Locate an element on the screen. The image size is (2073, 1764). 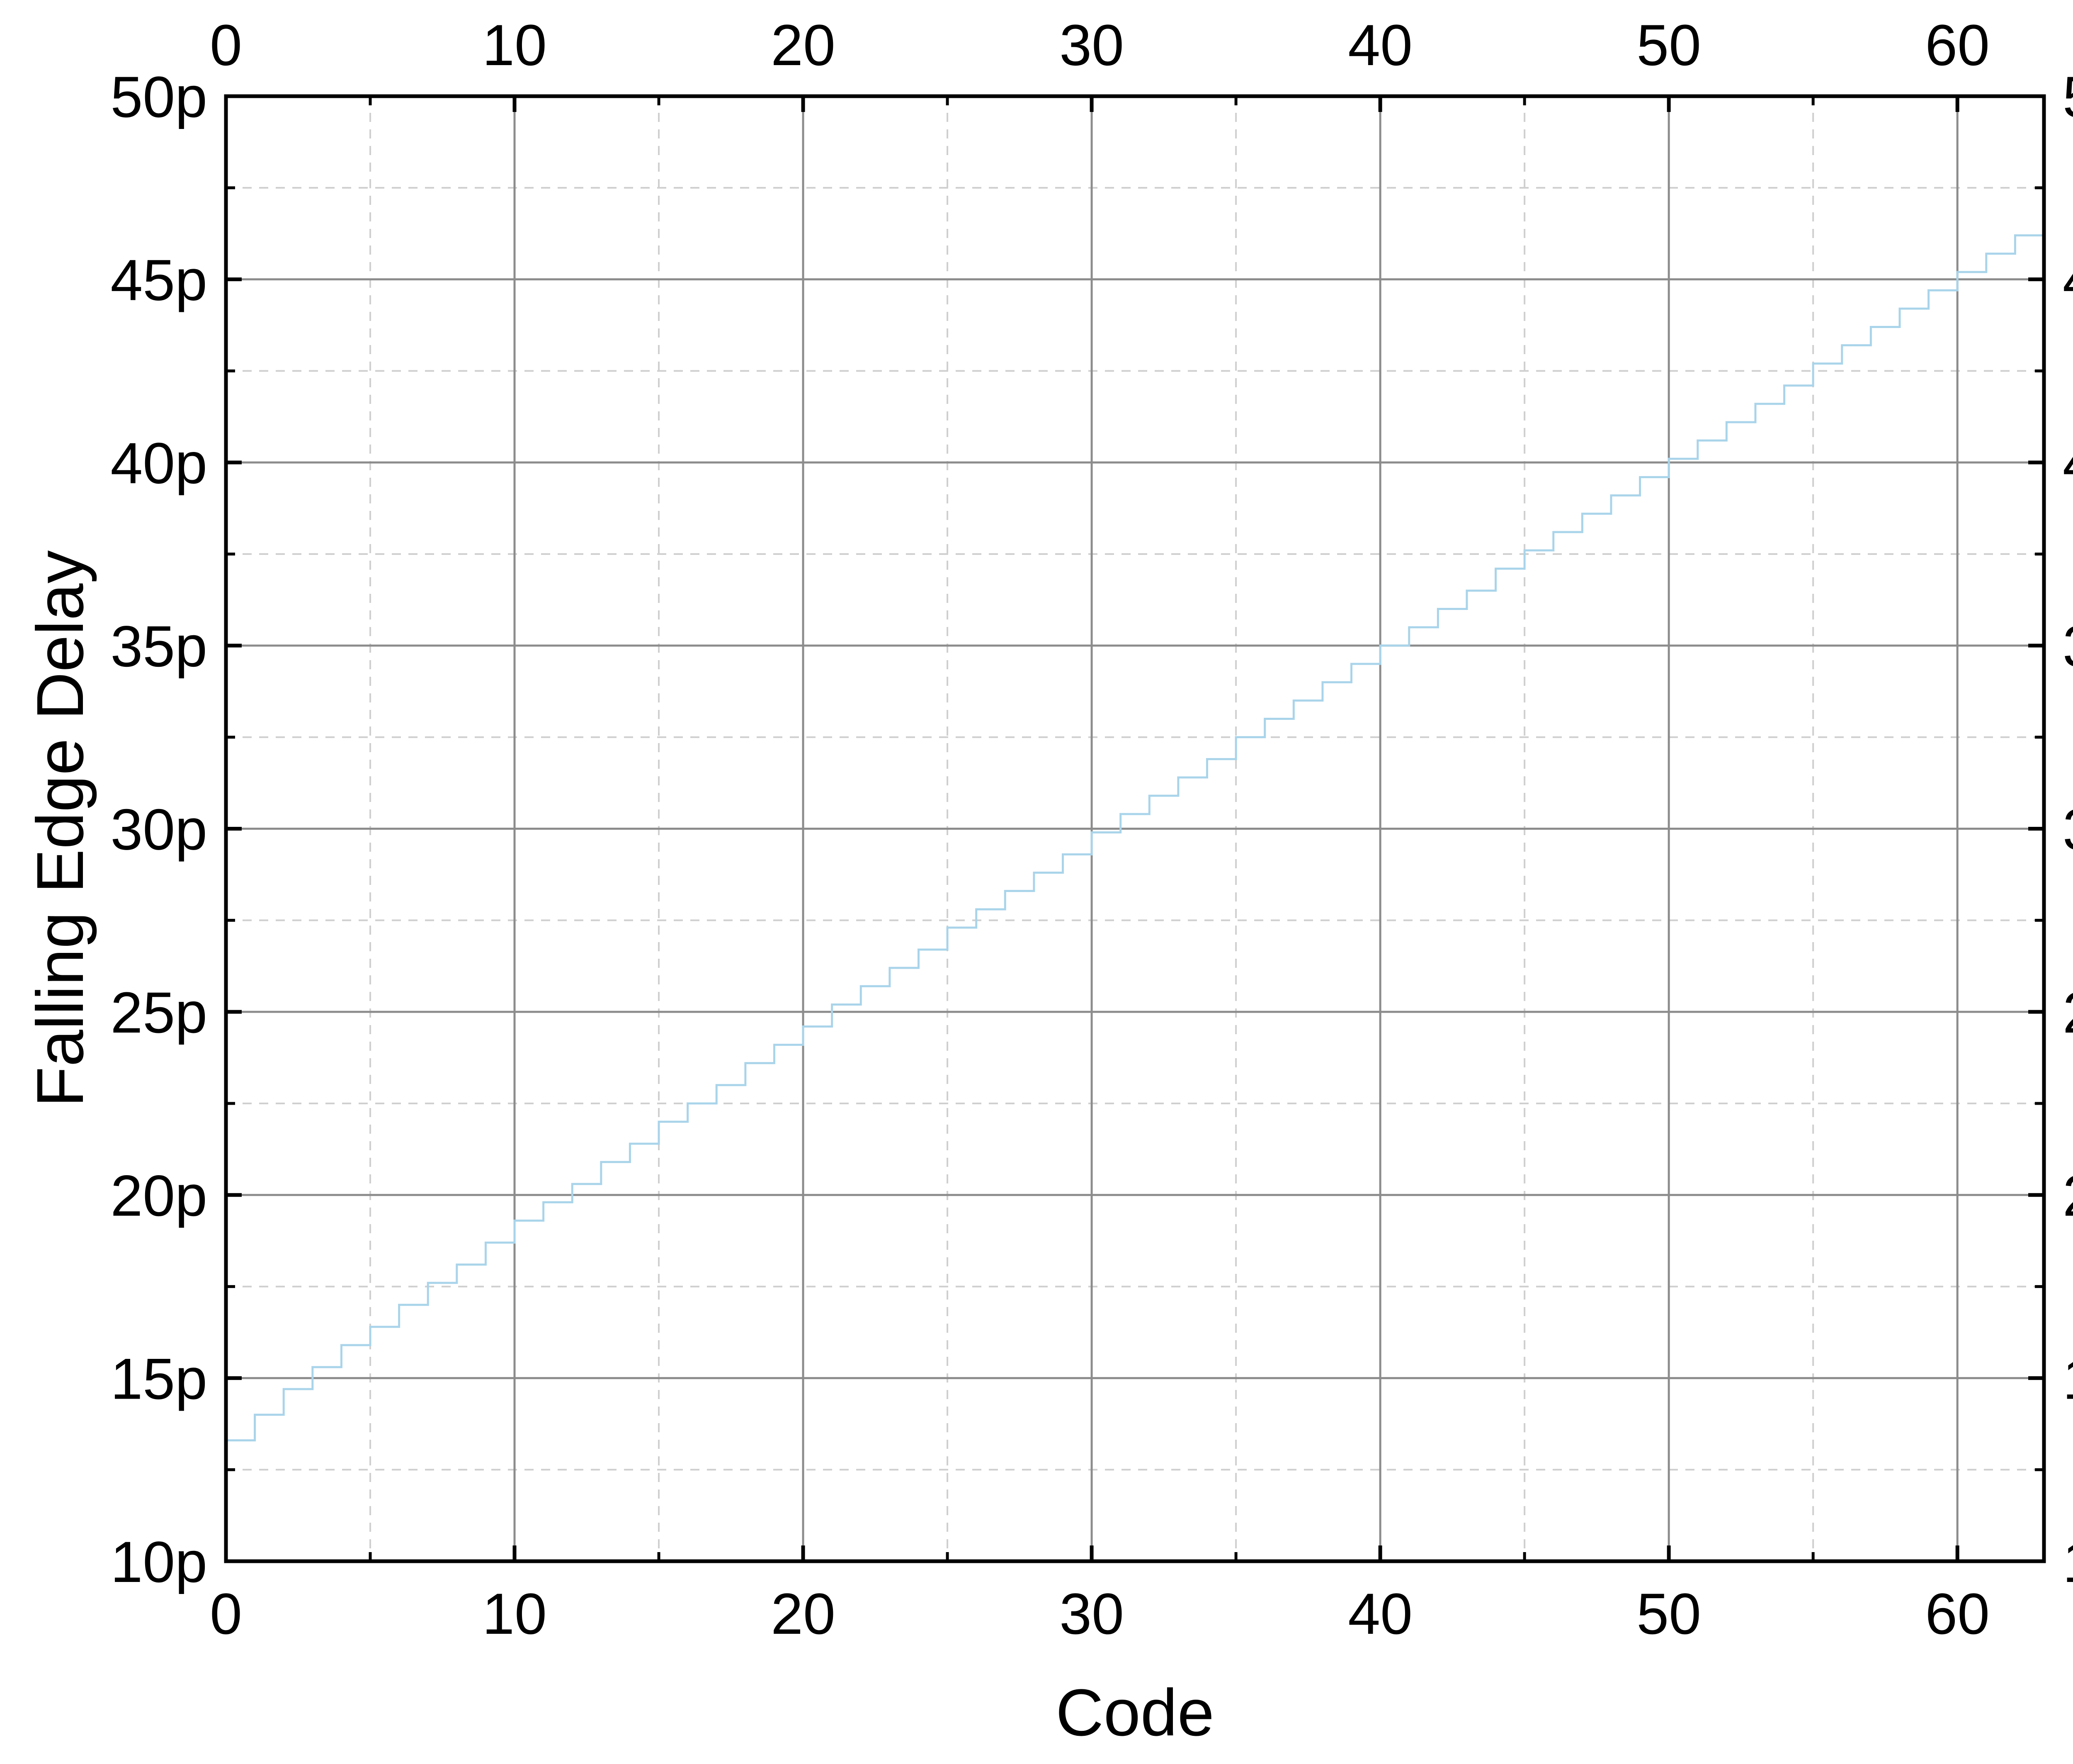
x-tick-label-top: 0 is located at coordinates (226, 45).